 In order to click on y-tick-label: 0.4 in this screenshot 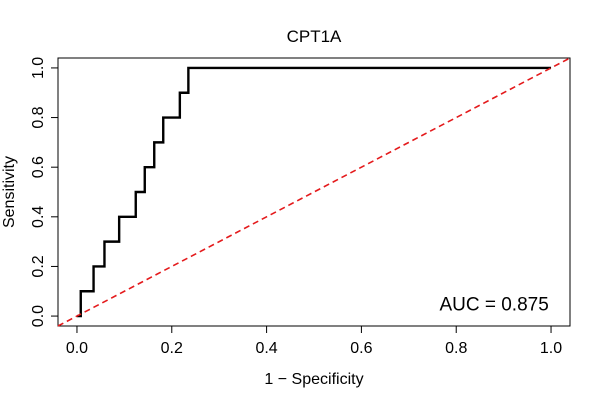, I will do `click(38, 217)`.